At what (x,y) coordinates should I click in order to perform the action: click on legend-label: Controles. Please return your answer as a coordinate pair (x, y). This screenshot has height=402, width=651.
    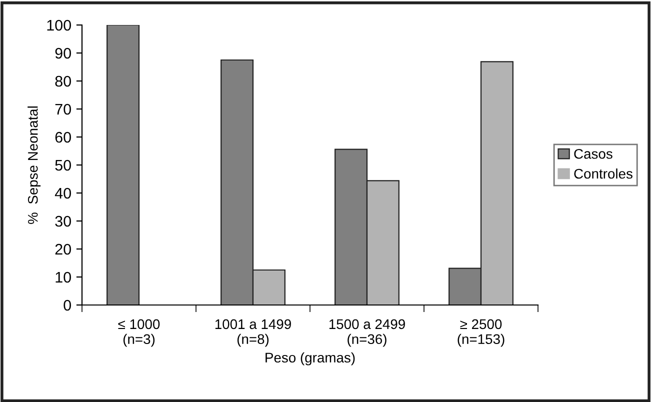
    Looking at the image, I should click on (603, 173).